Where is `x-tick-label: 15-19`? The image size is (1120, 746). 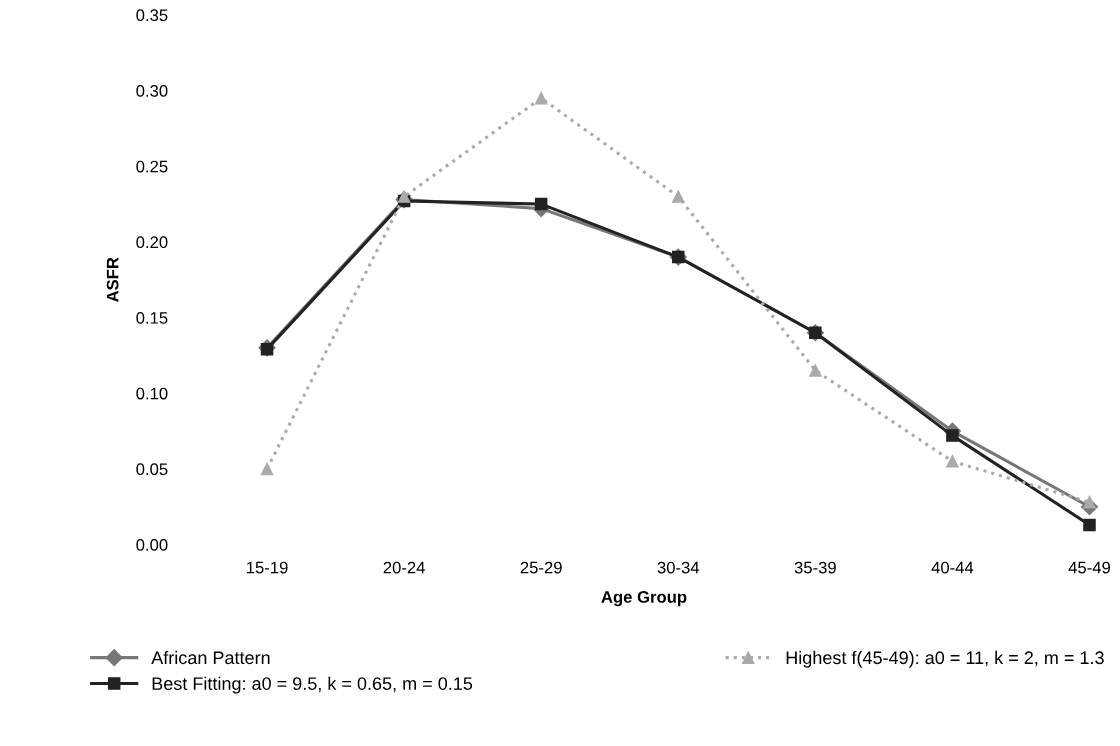 x-tick-label: 15-19 is located at coordinates (267, 567).